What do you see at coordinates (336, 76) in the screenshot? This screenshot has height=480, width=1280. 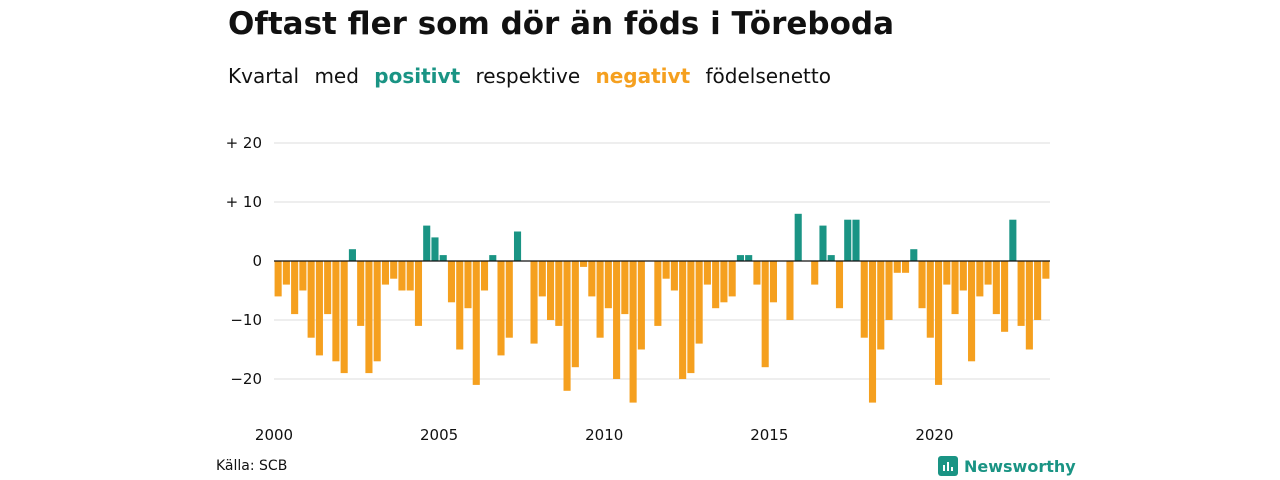 I see `subtitle-word: med` at bounding box center [336, 76].